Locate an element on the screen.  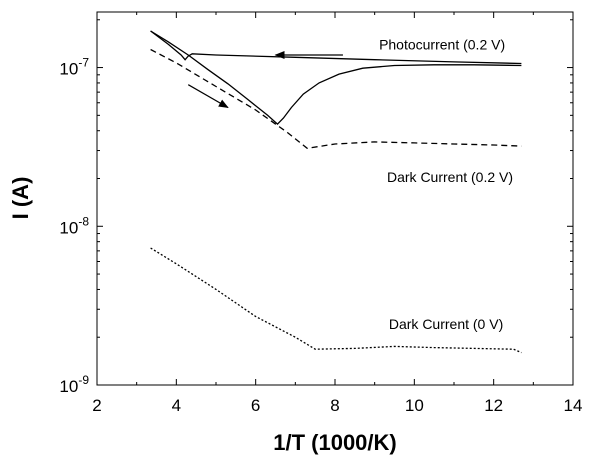
annotation-dark0: Dark Current (0 V) is located at coordinates (446, 324).